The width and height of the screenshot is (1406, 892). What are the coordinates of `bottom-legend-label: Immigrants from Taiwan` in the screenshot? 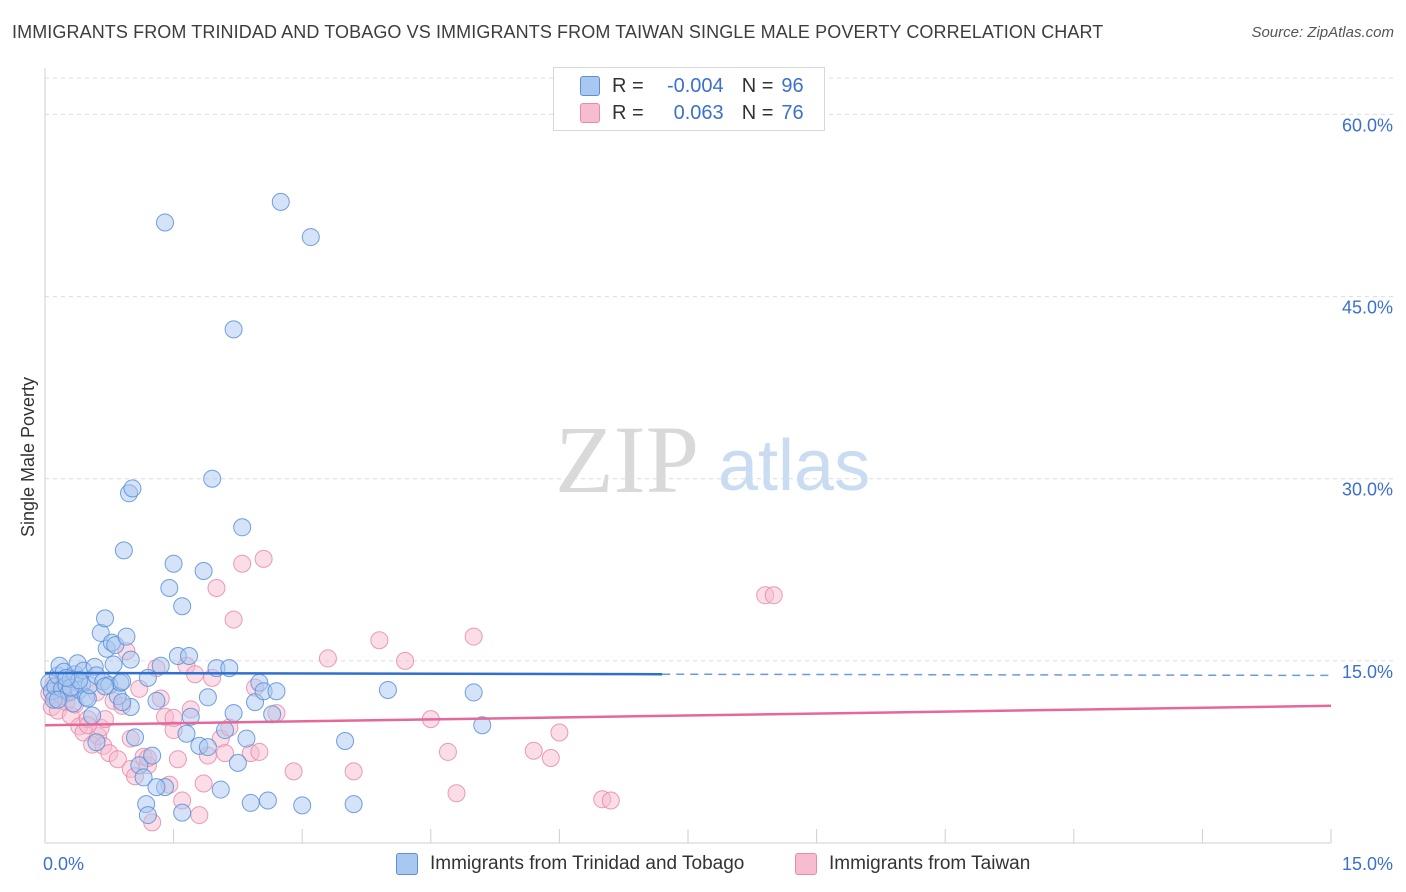 It's located at (930, 863).